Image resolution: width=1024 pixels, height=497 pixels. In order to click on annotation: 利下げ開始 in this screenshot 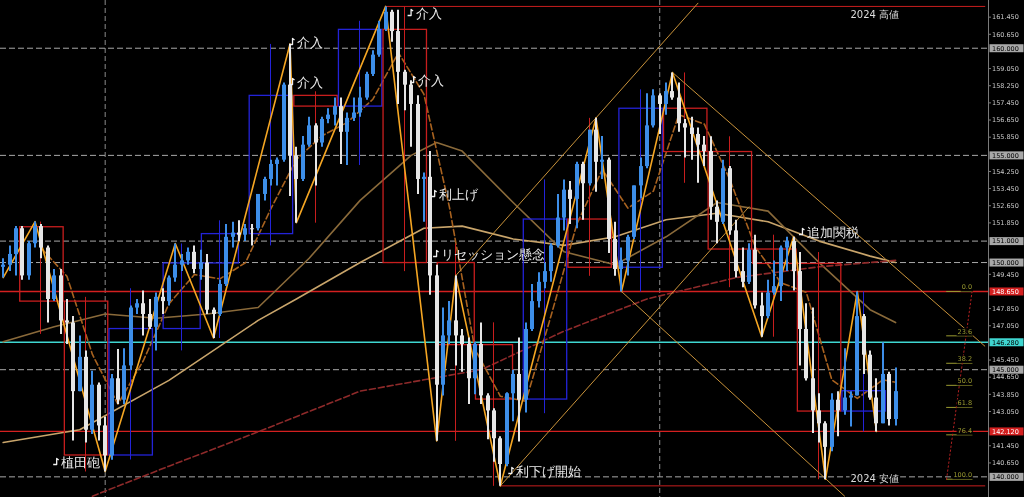, I will do `click(549, 471)`.